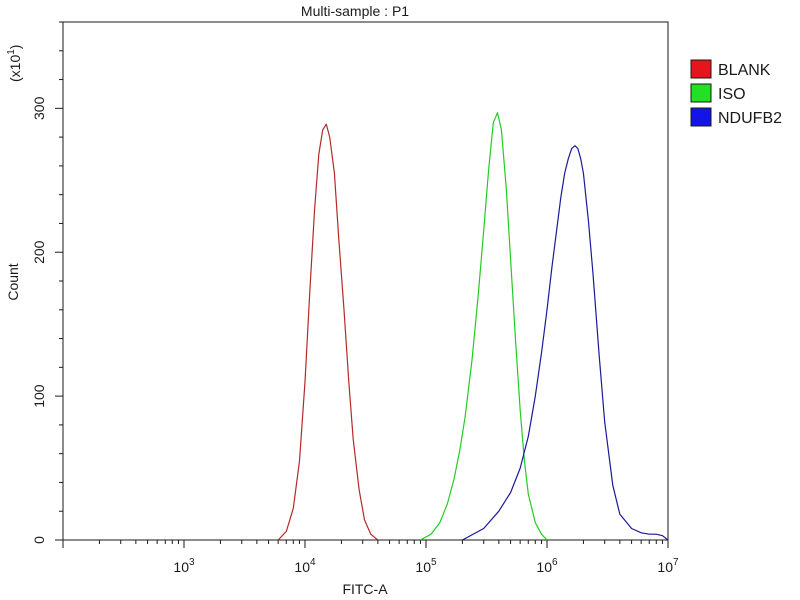 The height and width of the screenshot is (600, 800). I want to click on chart-title: Multi-sample : P1, so click(355, 11).